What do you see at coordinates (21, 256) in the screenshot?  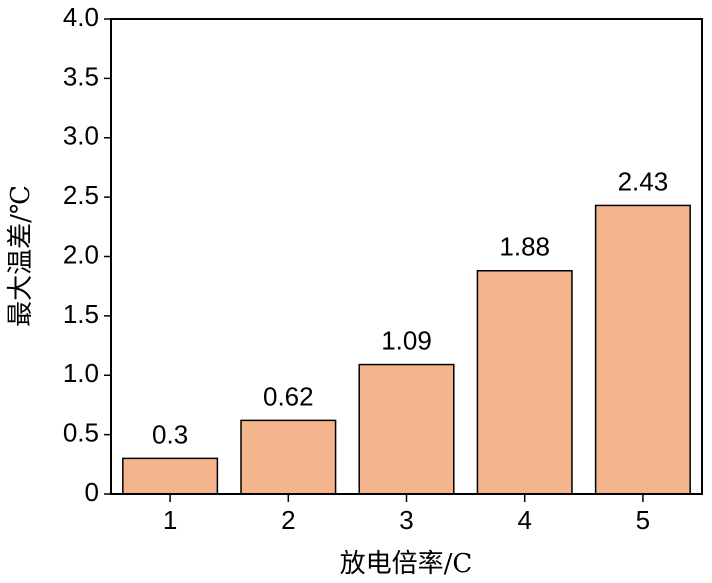 I see `y-axis-label: 最大温差/℃` at bounding box center [21, 256].